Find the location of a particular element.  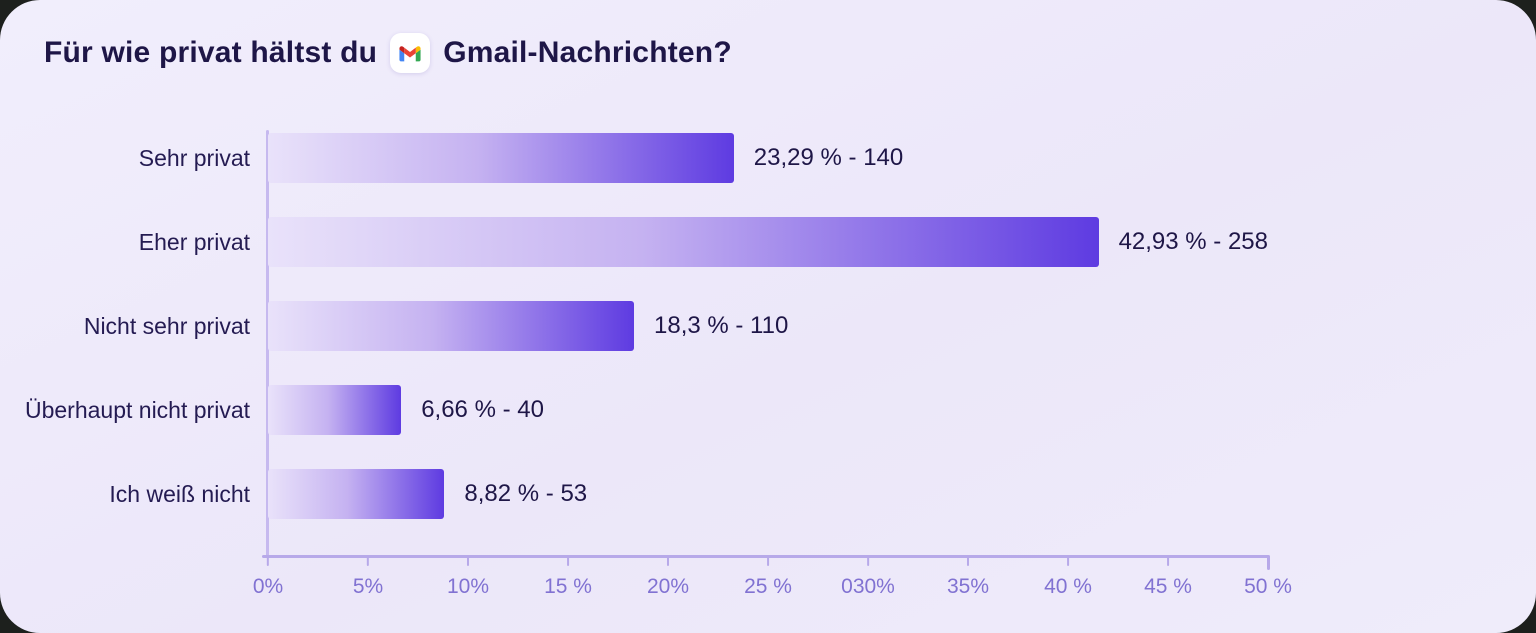

x-axis-tick: 40 % is located at coordinates (1068, 578).